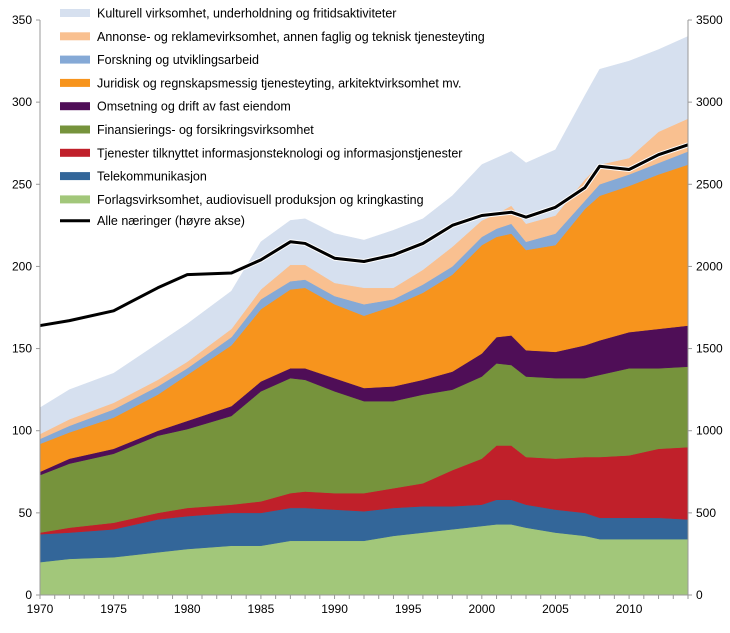 Image resolution: width=730 pixels, height=633 pixels. Describe the element at coordinates (22, 349) in the screenshot. I see `left-tick-label: 150` at that location.